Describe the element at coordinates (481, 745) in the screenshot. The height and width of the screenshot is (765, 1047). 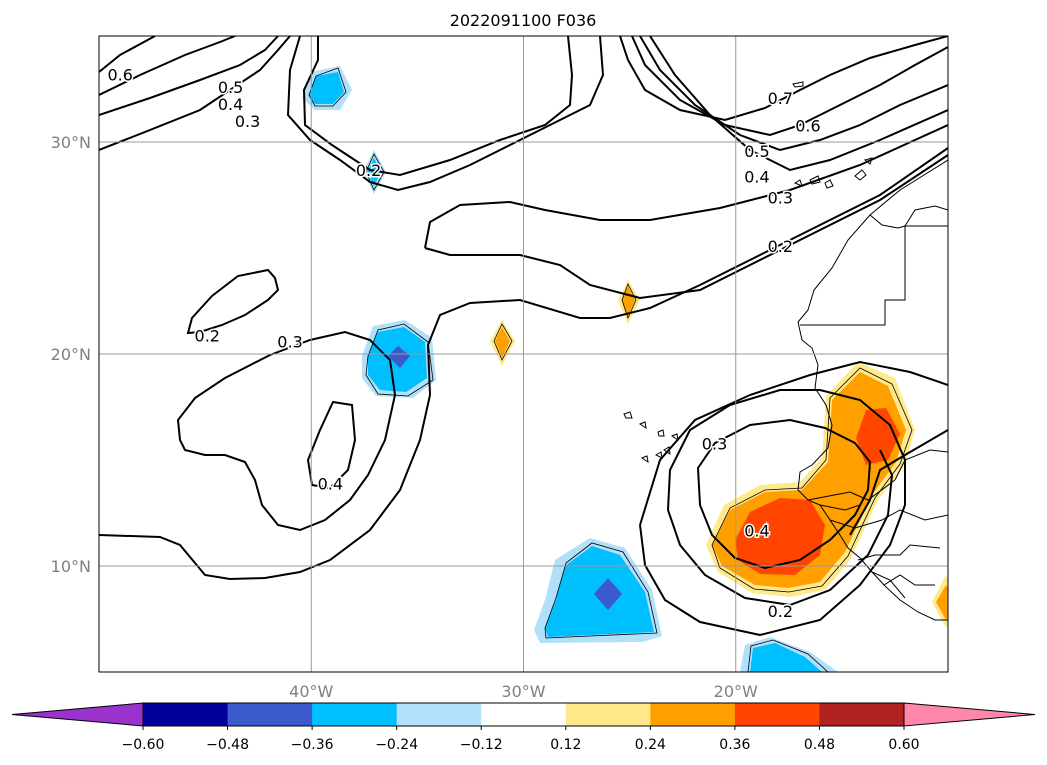
I see `colorbar-tick-label: −0.12` at that location.